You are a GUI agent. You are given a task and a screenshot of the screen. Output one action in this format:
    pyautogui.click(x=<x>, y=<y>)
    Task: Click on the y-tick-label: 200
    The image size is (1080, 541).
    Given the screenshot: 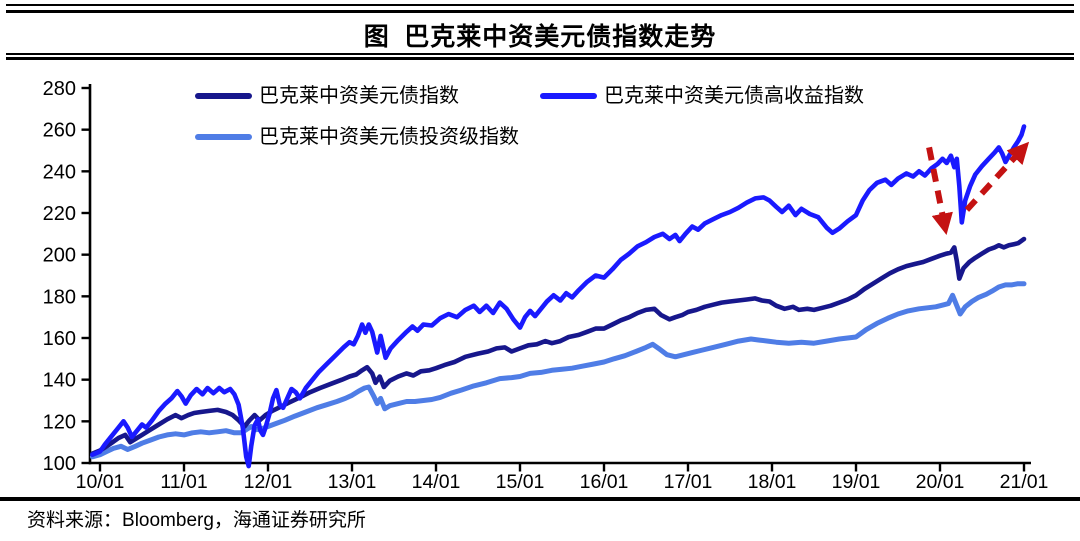 What is the action you would take?
    pyautogui.click(x=59, y=256)
    